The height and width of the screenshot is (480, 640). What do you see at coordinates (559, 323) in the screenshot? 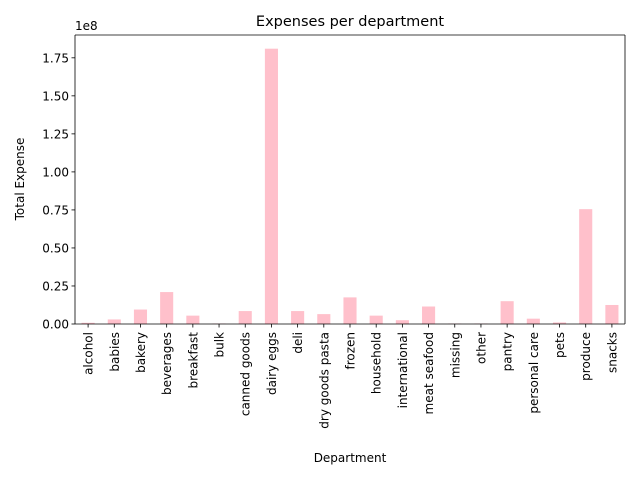
I see `bar-pets` at bounding box center [559, 323].